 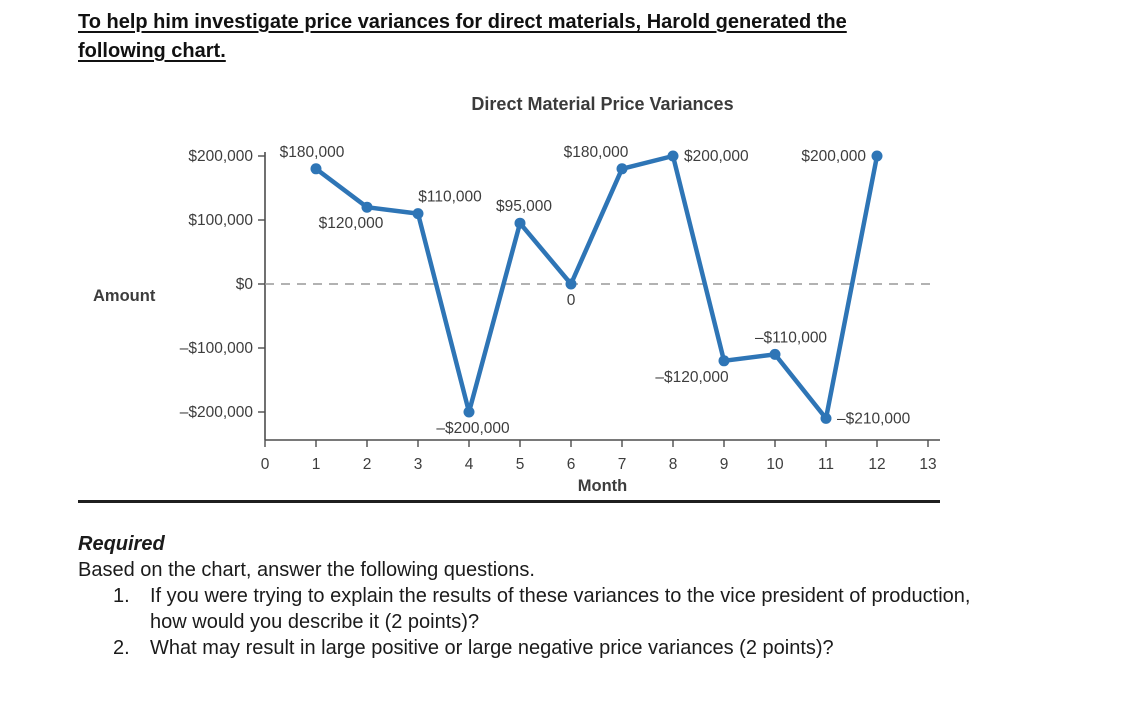 I want to click on instruction-line-2: following chart., so click(x=152, y=51).